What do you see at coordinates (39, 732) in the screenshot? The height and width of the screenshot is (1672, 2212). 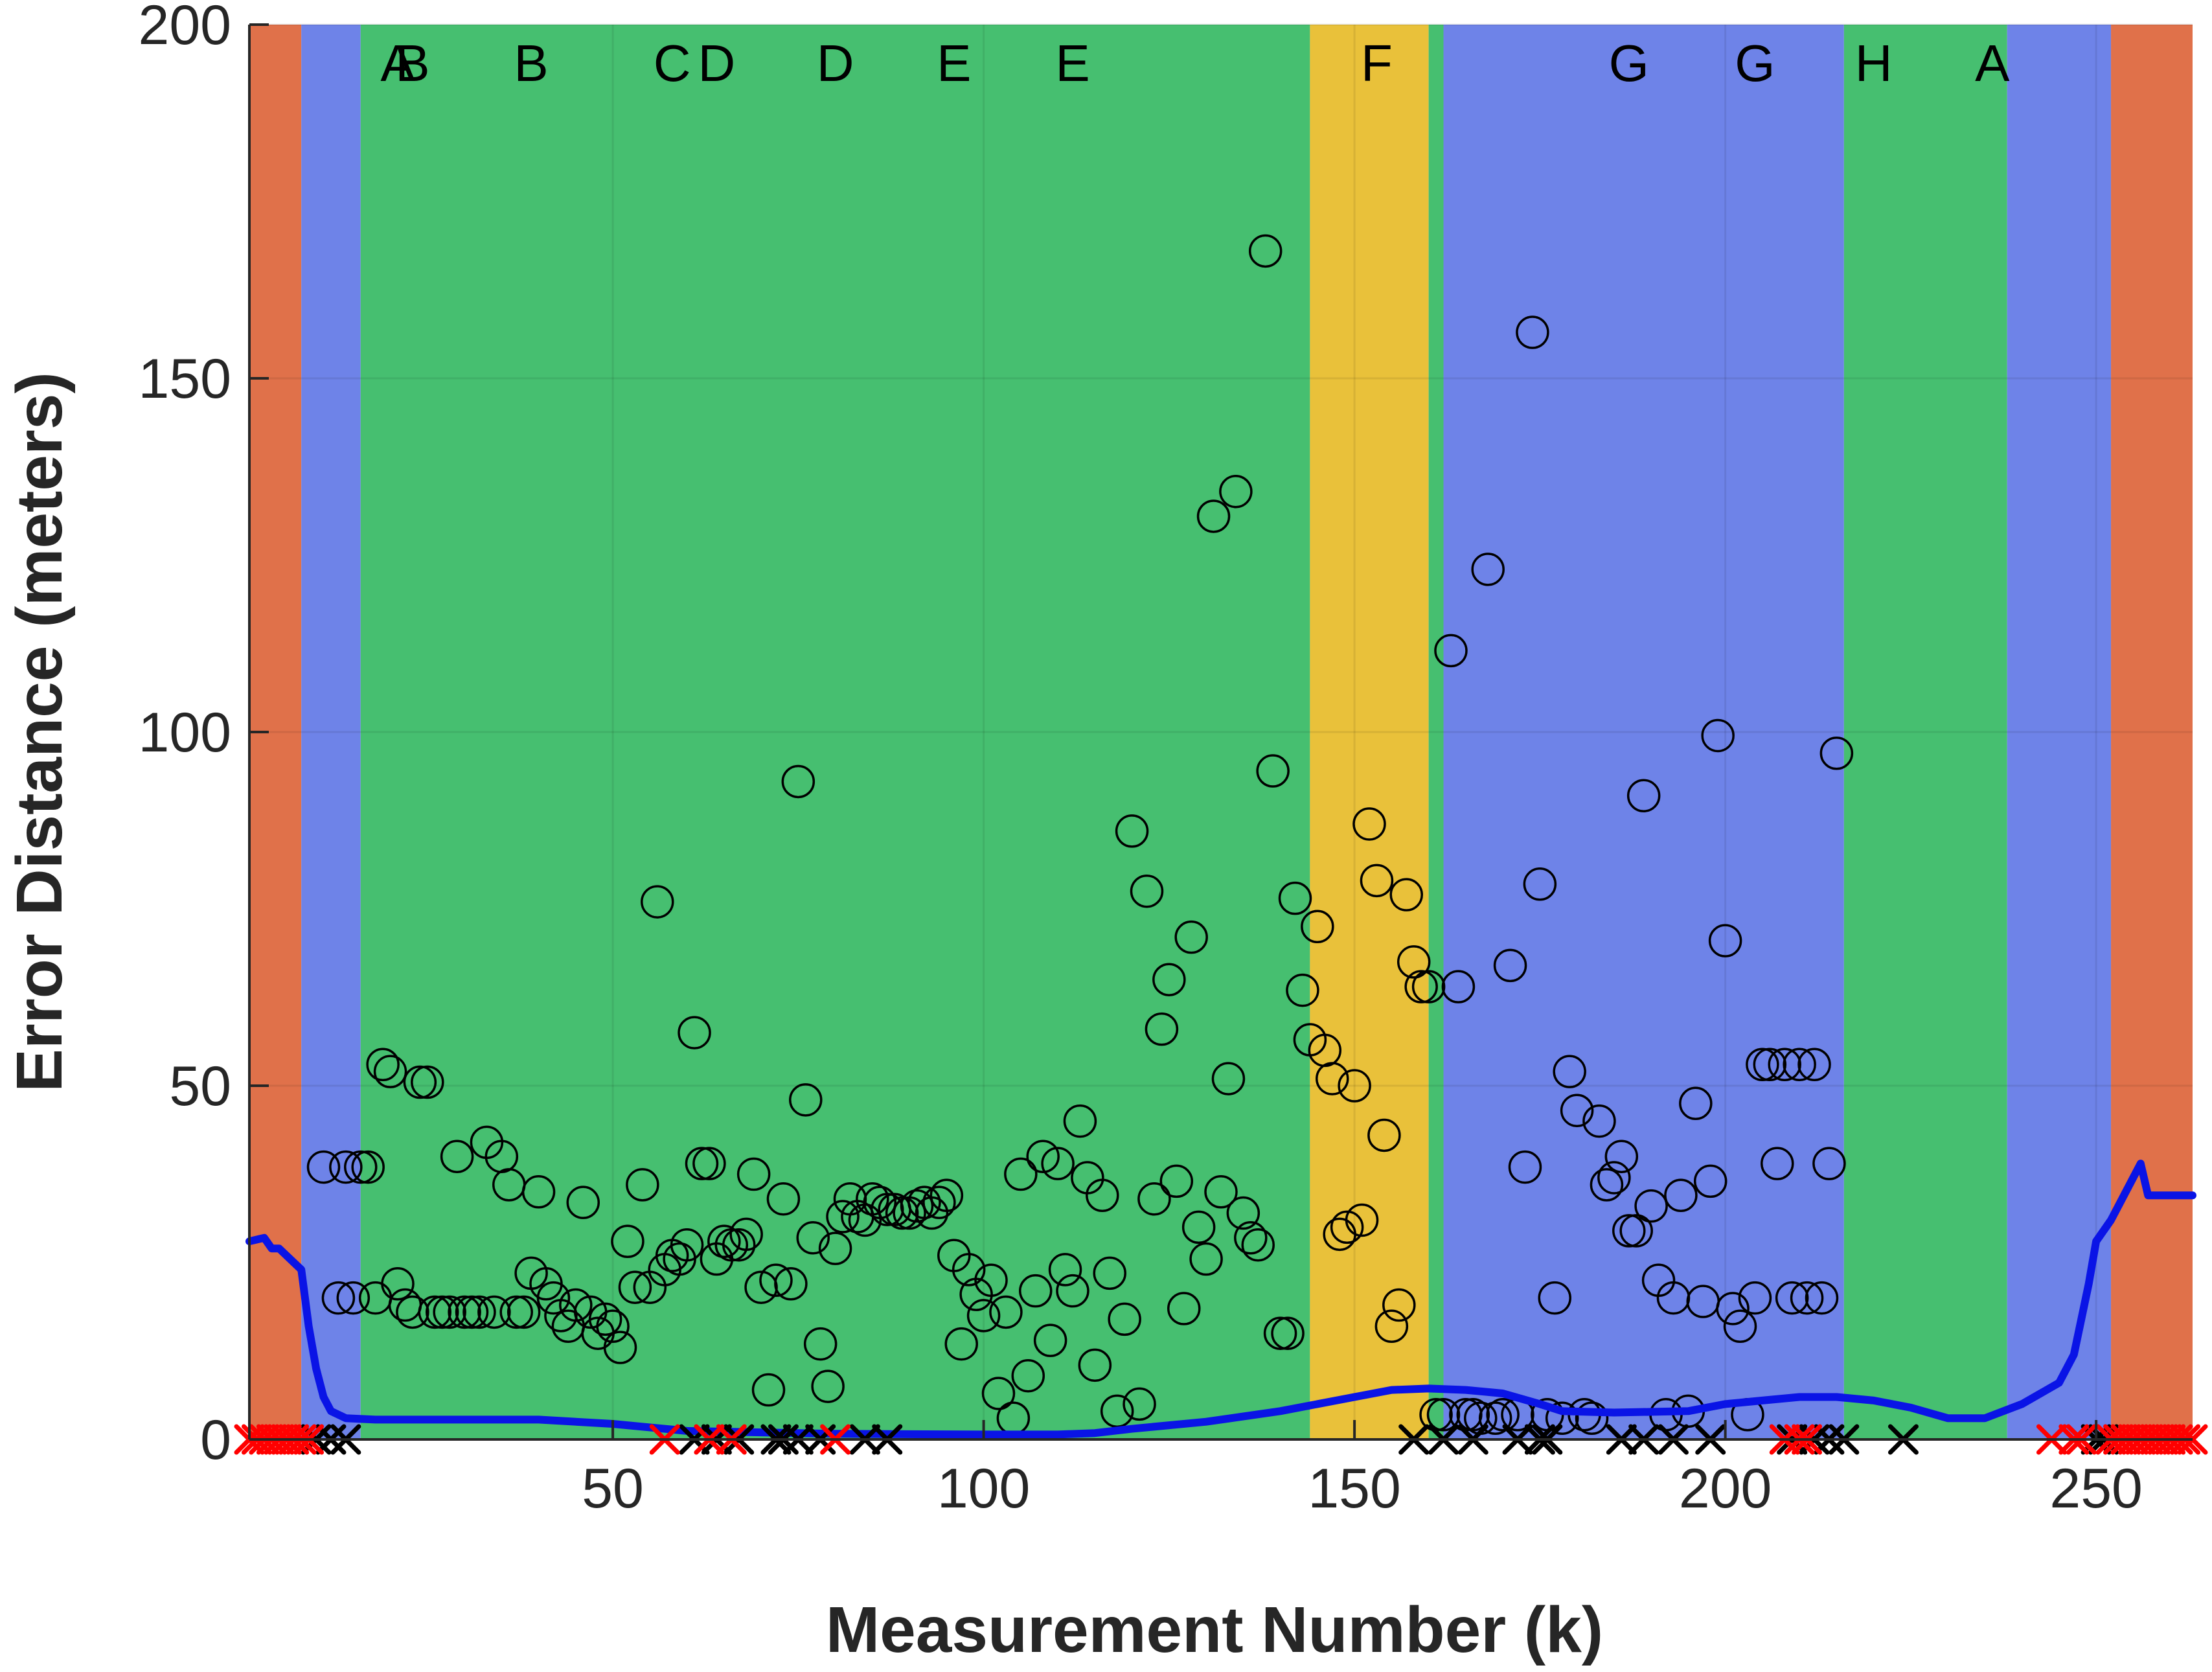 I see `y-axis-title: Error Distance (meters)` at bounding box center [39, 732].